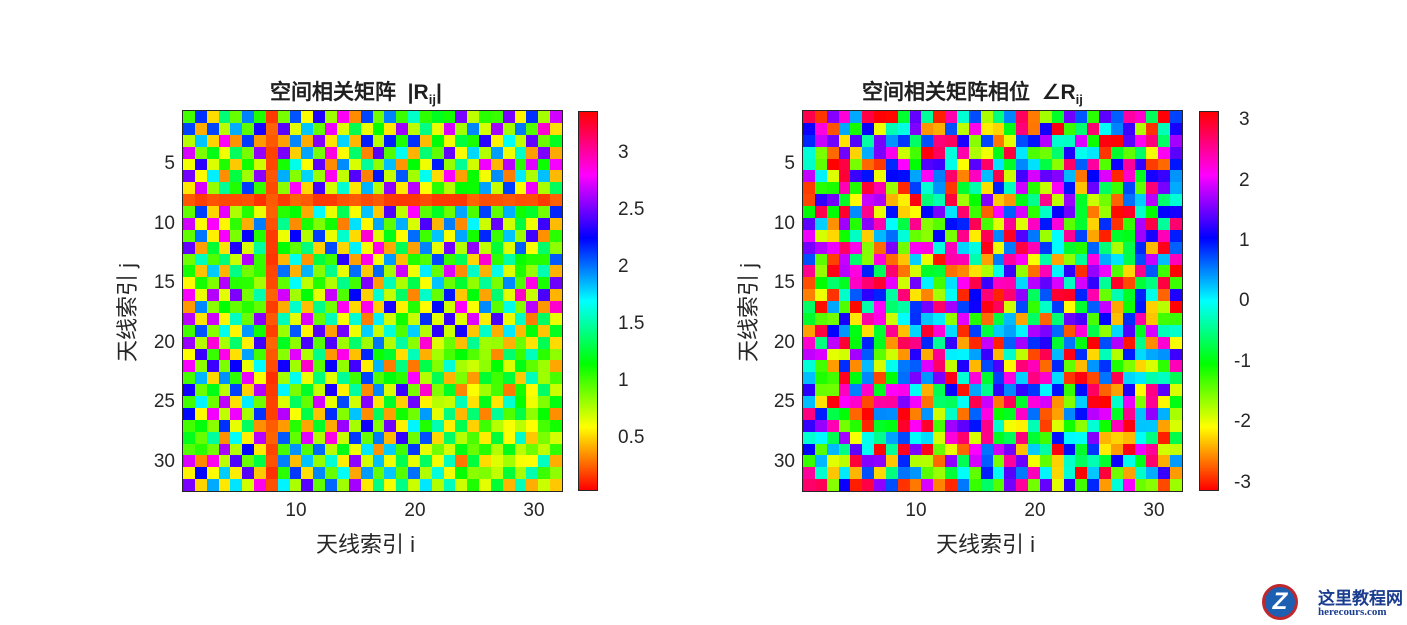 The width and height of the screenshot is (1407, 625). What do you see at coordinates (366, 544) in the screenshot?
I see `left-x-axis-label: 天线索引 i` at bounding box center [366, 544].